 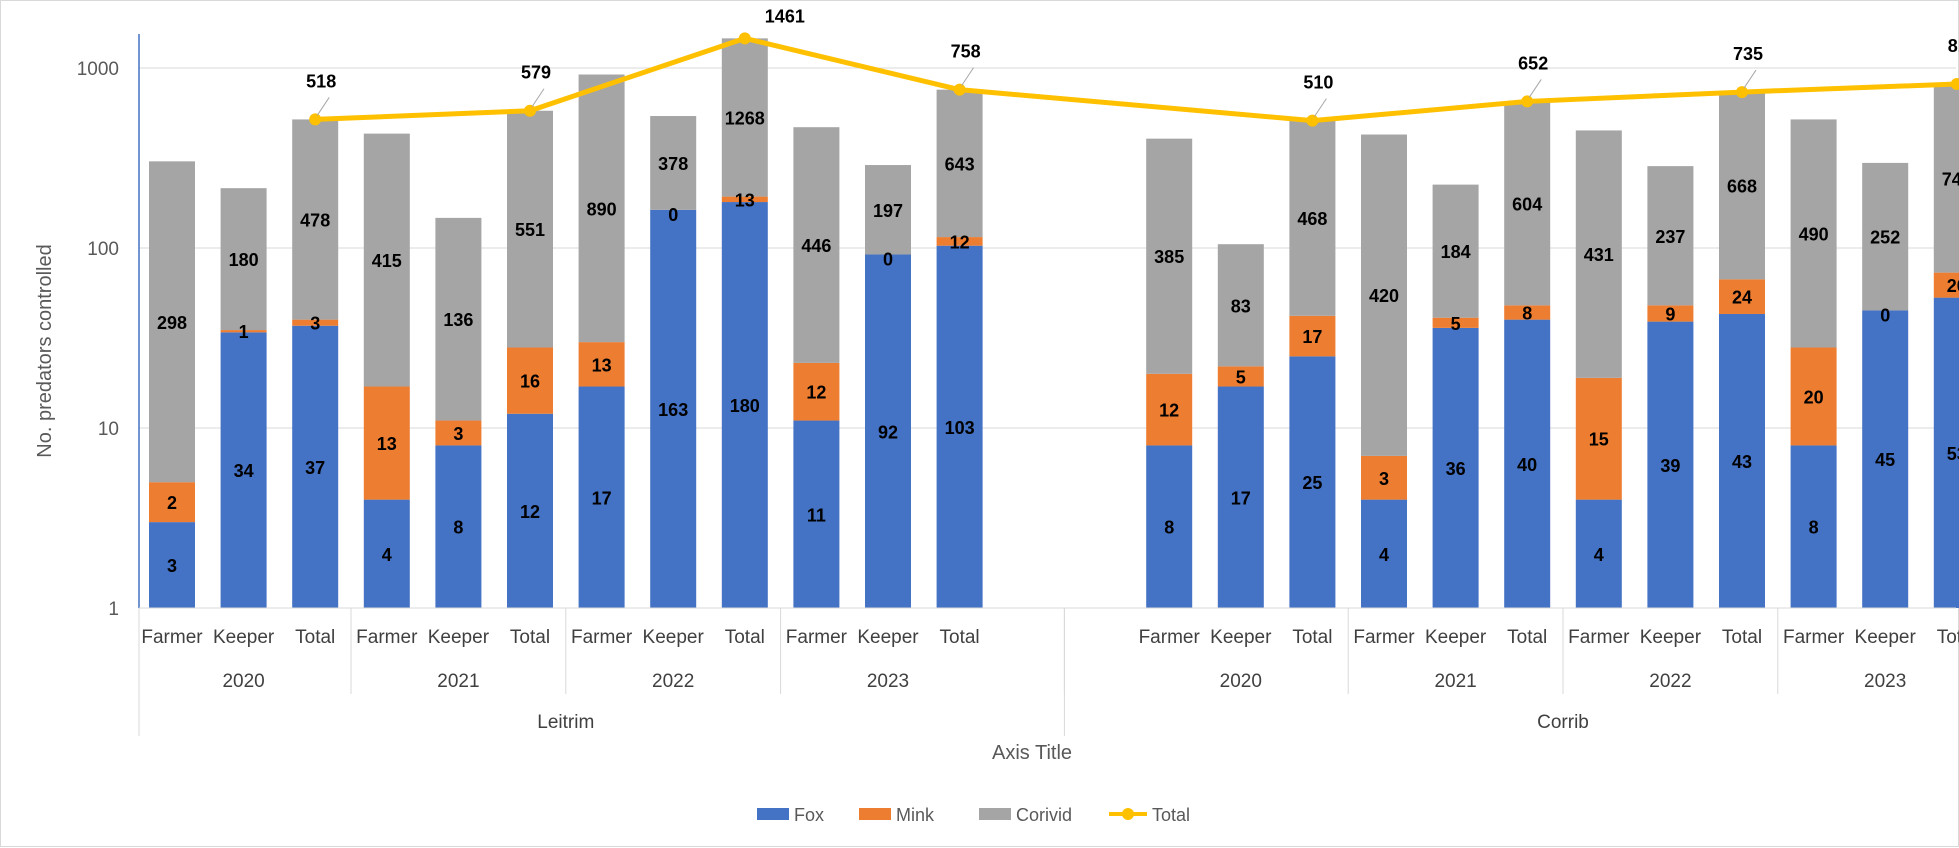 What do you see at coordinates (673, 164) in the screenshot?
I see `data-label-corivid: 378` at bounding box center [673, 164].